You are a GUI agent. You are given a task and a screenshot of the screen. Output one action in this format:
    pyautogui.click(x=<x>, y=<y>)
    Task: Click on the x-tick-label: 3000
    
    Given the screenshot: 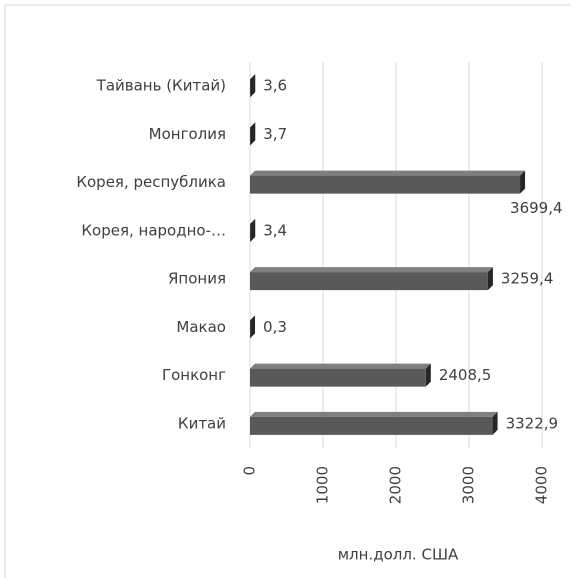 What is the action you would take?
    pyautogui.click(x=469, y=485)
    